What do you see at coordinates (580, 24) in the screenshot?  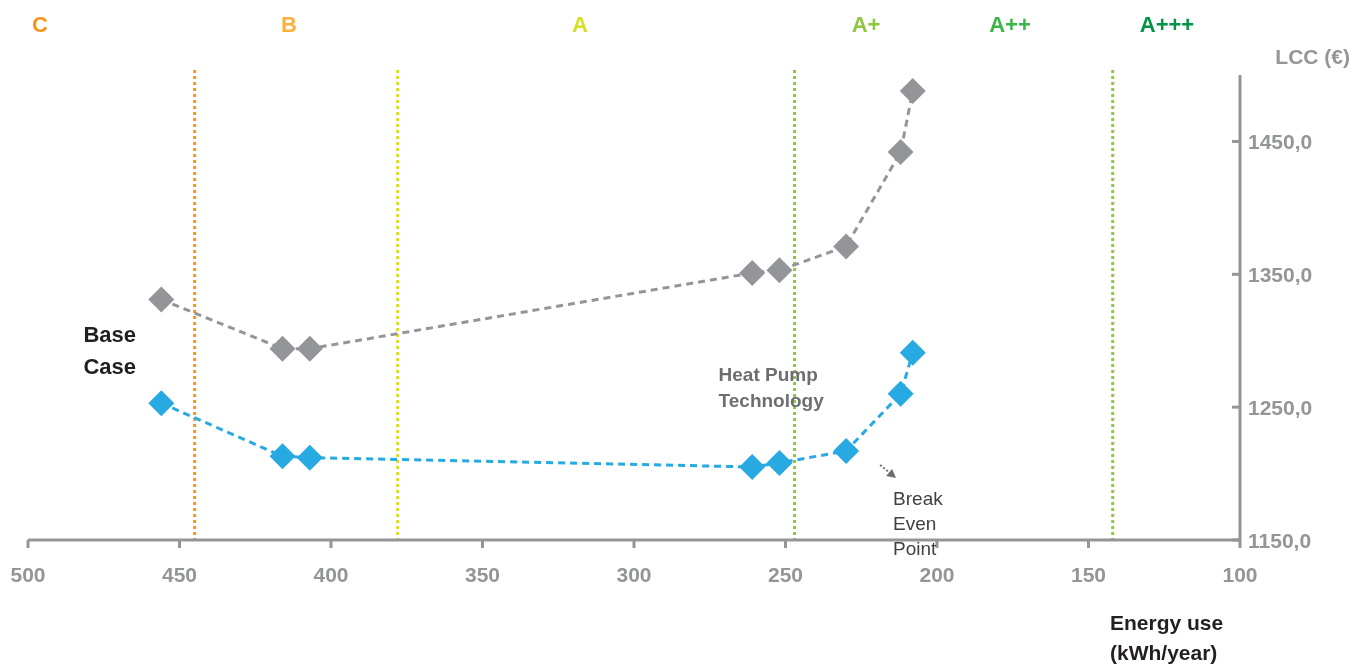 I see `text: A` at bounding box center [580, 24].